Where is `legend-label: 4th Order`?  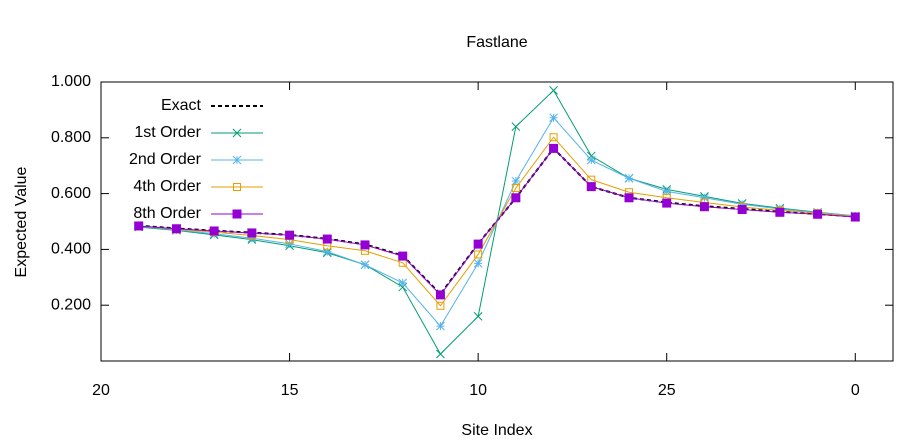 legend-label: 4th Order is located at coordinates (167, 186).